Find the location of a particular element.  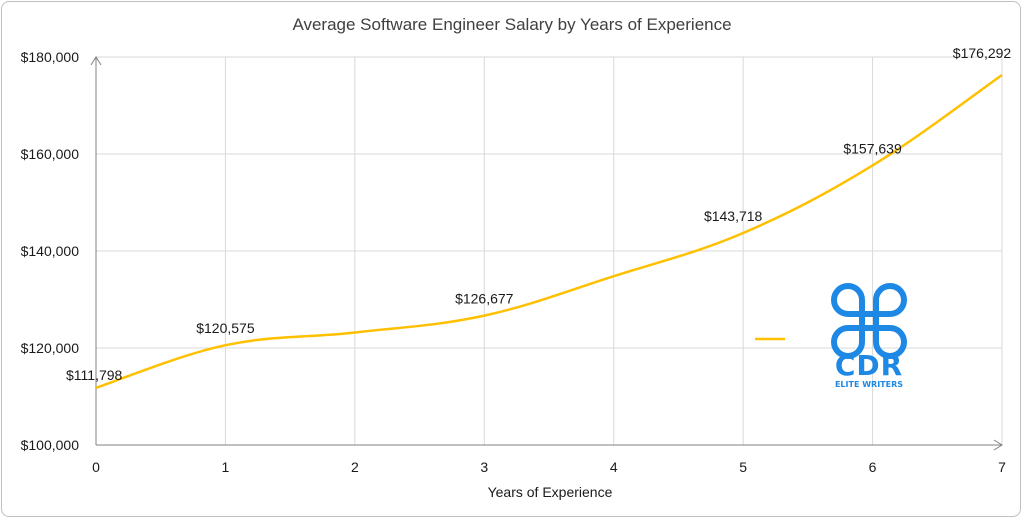

x-tick-label: 4 is located at coordinates (614, 467).